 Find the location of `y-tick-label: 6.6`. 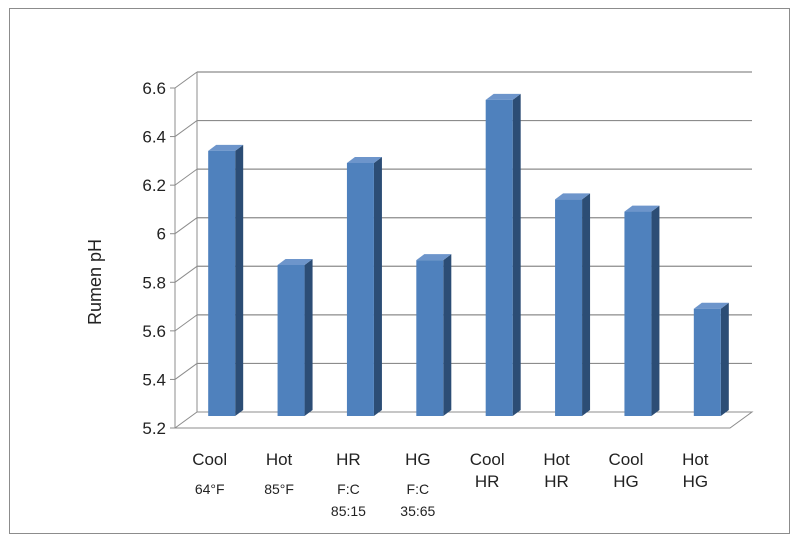

y-tick-label: 6.6 is located at coordinates (154, 88).